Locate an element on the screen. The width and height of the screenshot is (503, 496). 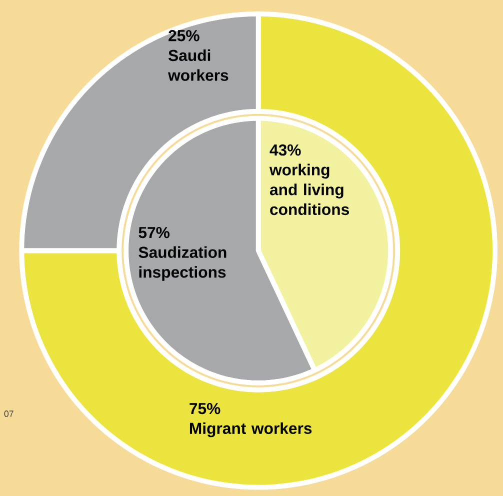
data-label: 43% is located at coordinates (285, 150).